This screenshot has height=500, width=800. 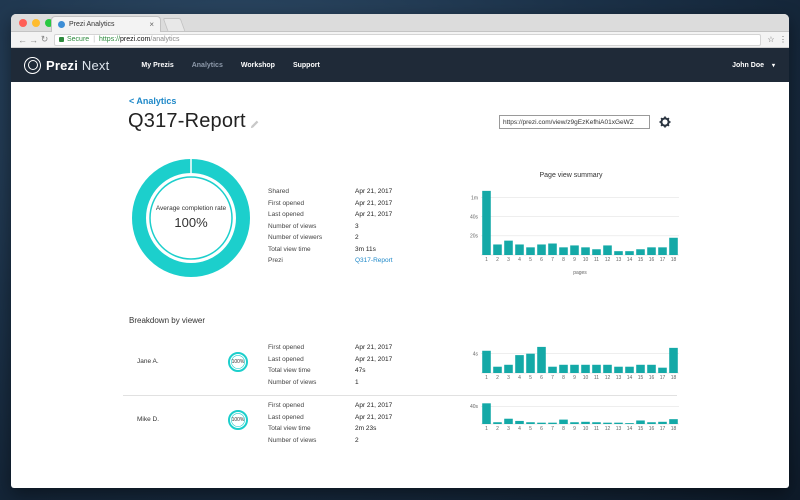 I want to click on browser-tab: Prezi Analytics ×, so click(x=106, y=24).